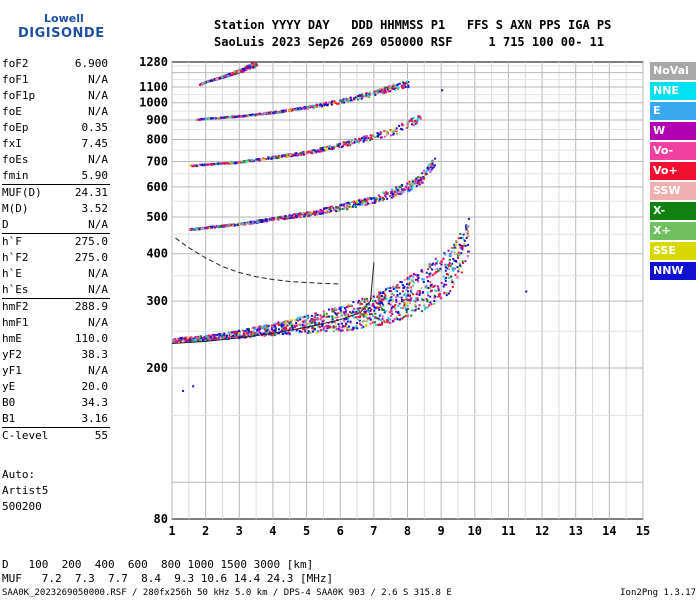 Image resolution: width=700 pixels, height=600 pixels. I want to click on param-value: N/A, so click(98, 159).